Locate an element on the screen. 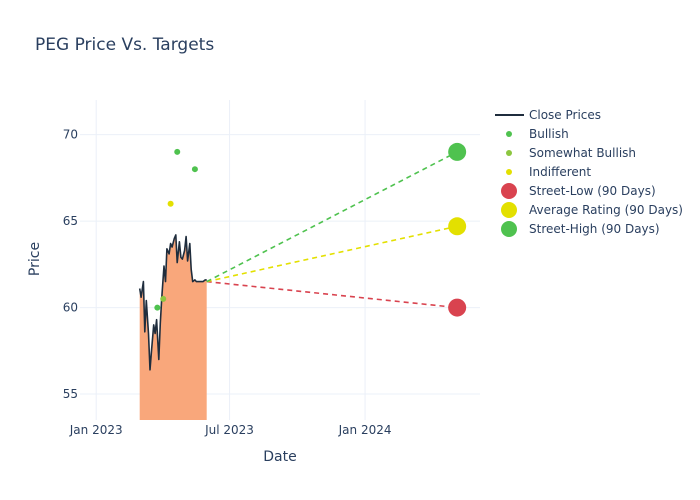 This screenshot has width=700, height=500. x-tick-label: Jan 2024 is located at coordinates (365, 430).